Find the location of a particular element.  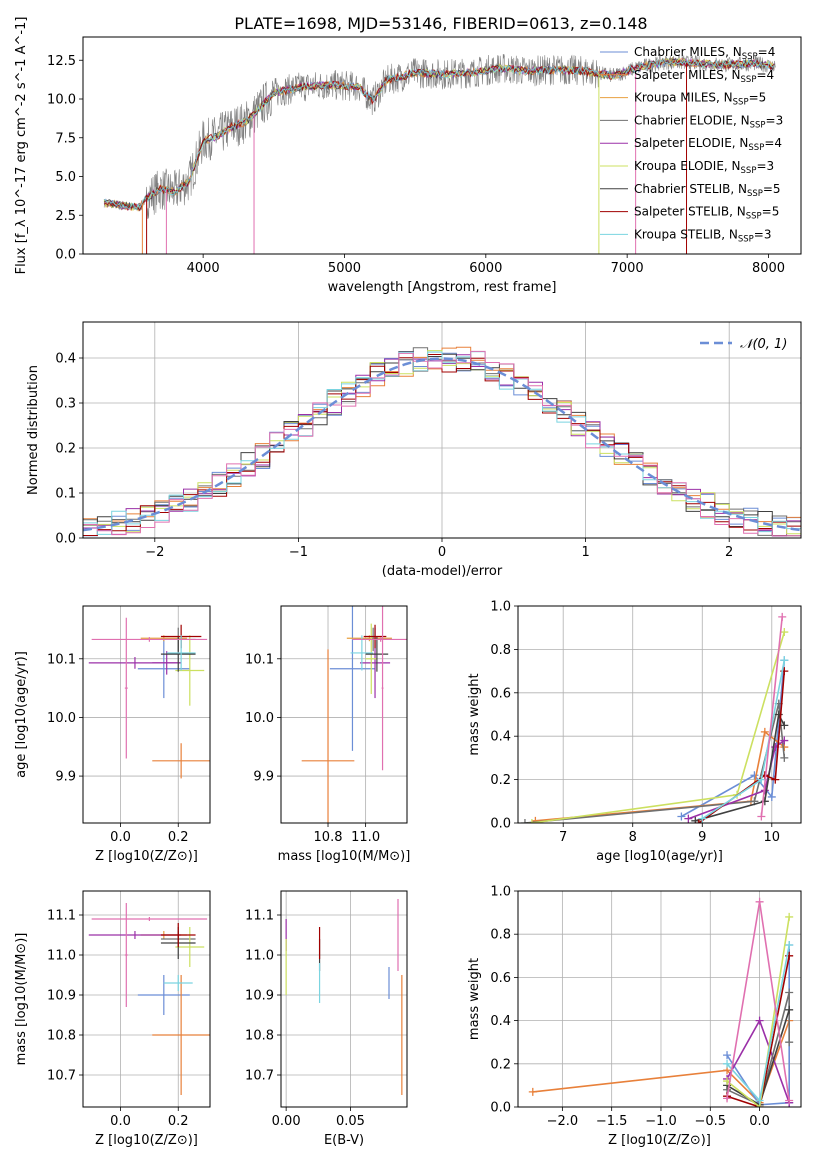

axes-mass-vs-ebv: 0.00 0.05 10.7 10.8 10.9 11.0 11.1 E(B-V) is located at coordinates (326, 1019).